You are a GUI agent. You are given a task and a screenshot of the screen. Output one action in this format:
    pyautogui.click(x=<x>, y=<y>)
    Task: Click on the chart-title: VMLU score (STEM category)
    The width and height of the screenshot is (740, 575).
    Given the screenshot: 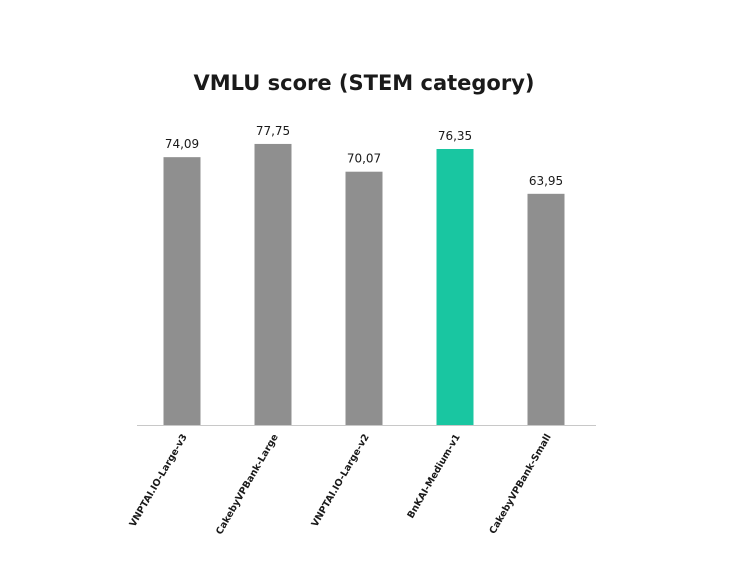 What is the action you would take?
    pyautogui.click(x=363, y=83)
    